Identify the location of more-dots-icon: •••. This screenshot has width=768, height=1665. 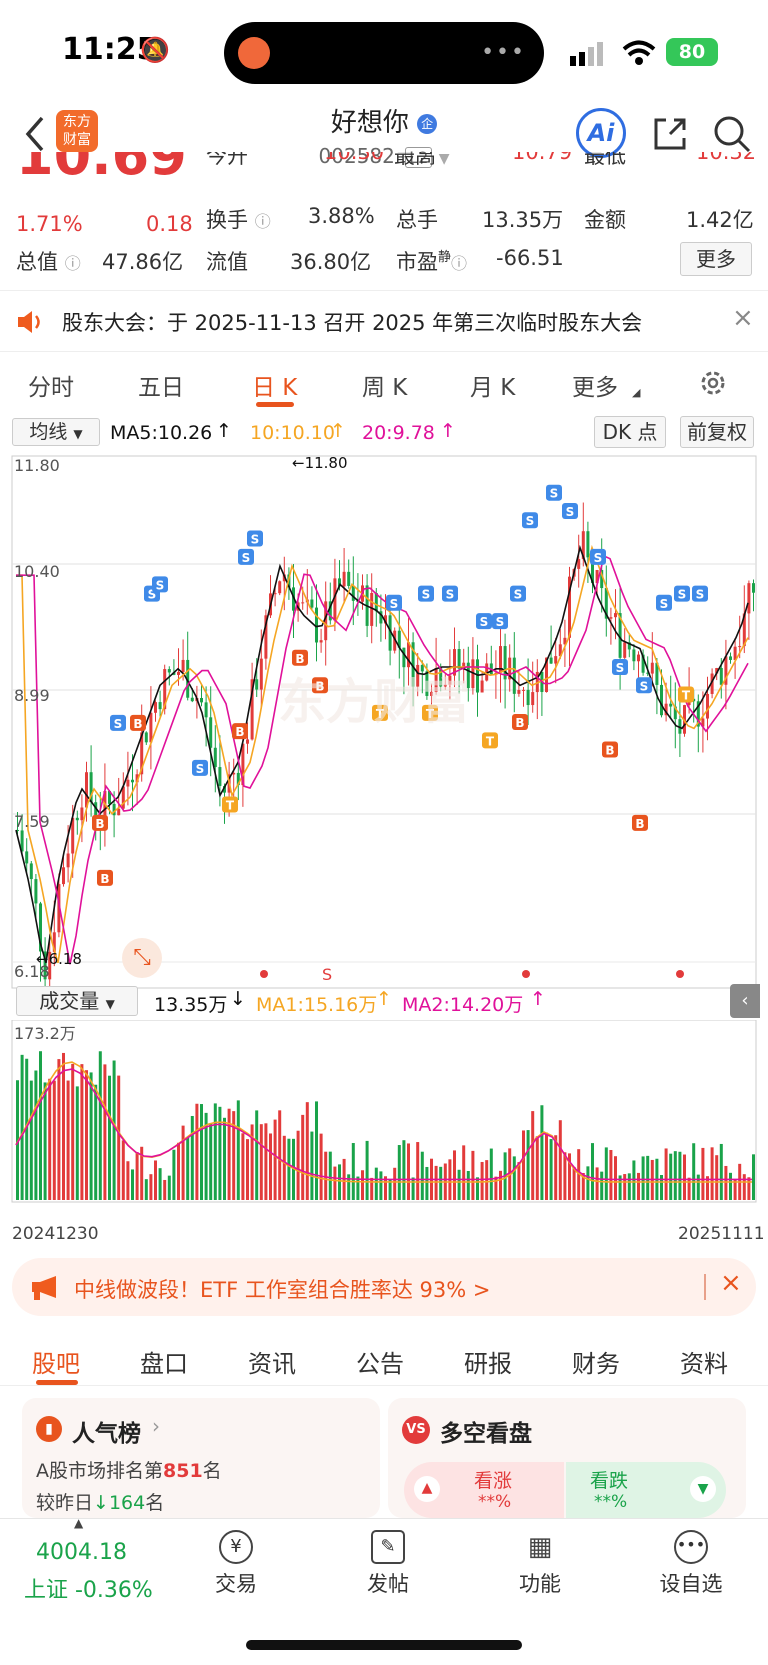
(503, 52).